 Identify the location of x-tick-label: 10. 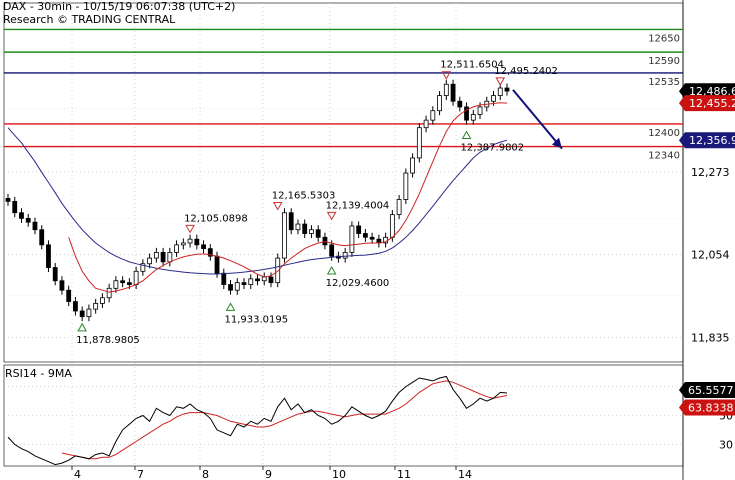
(339, 474).